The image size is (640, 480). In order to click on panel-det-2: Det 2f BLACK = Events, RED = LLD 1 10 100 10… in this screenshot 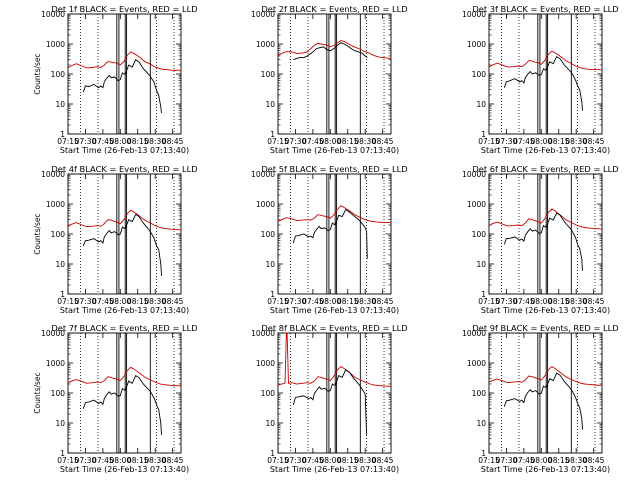, I will do `click(329, 79)`.